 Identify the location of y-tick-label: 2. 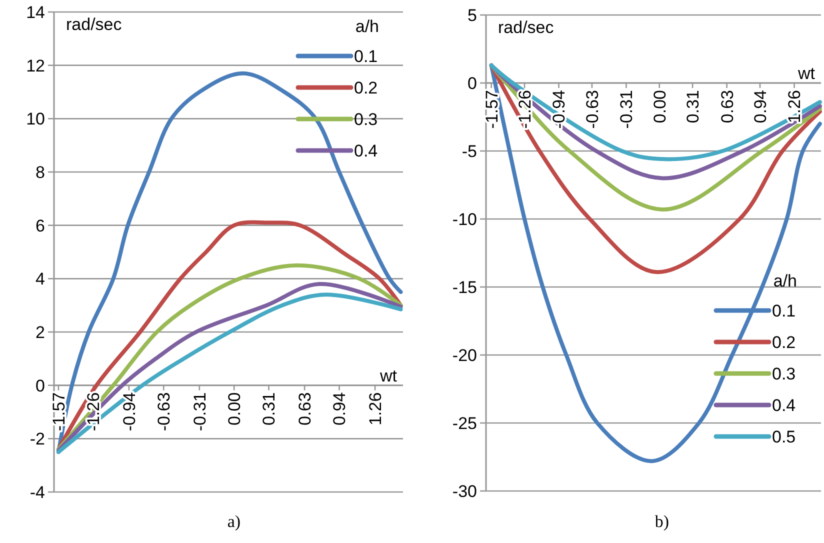
(40, 332).